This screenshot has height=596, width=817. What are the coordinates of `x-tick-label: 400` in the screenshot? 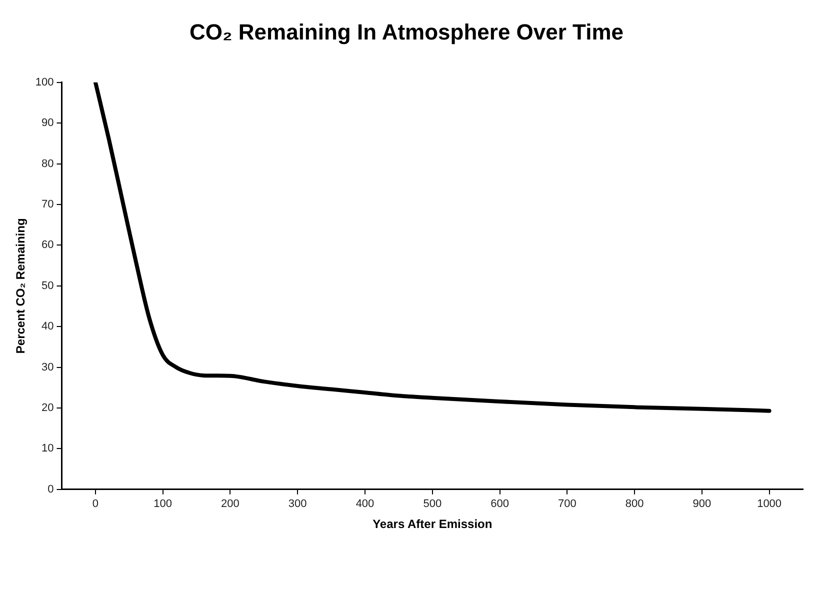 It's located at (365, 504).